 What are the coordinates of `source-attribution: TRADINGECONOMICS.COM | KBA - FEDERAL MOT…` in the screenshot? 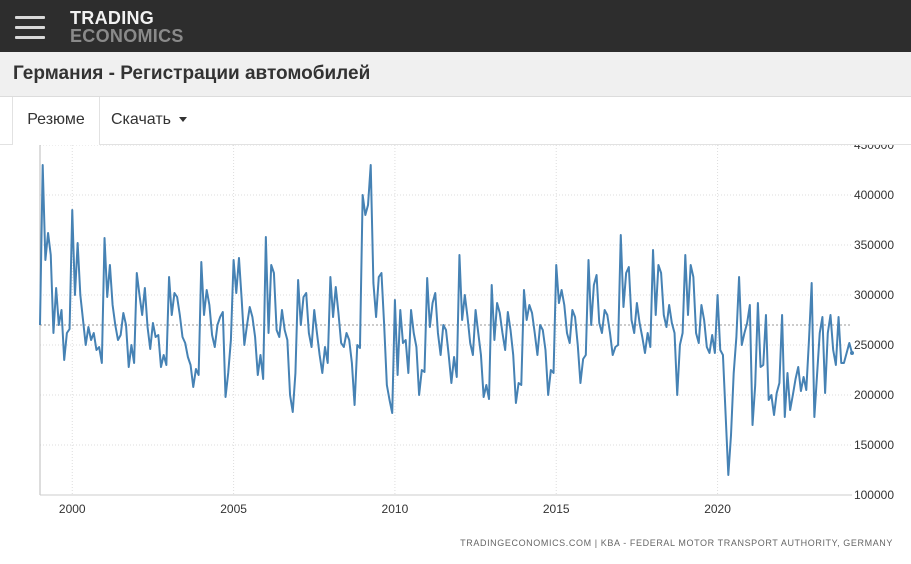 It's located at (676, 543).